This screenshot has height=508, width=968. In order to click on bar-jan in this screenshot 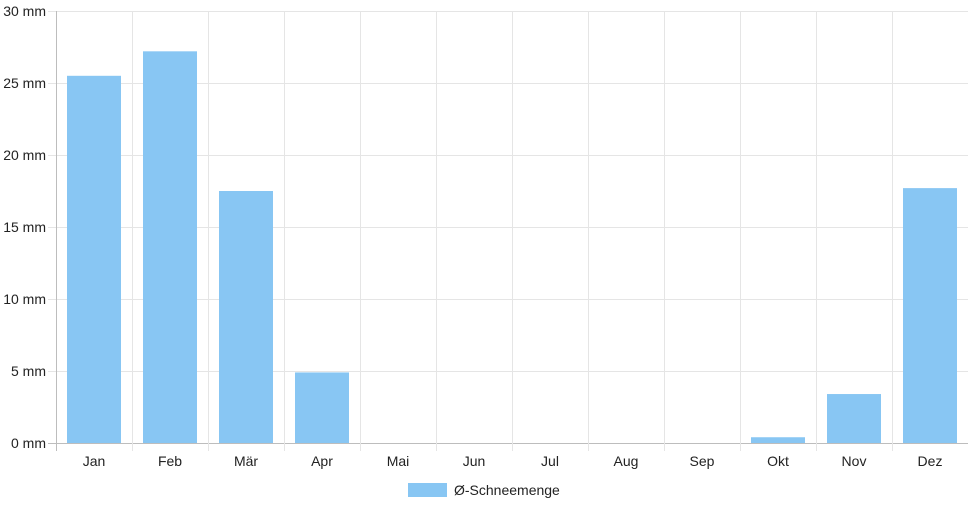, I will do `click(94, 259)`.